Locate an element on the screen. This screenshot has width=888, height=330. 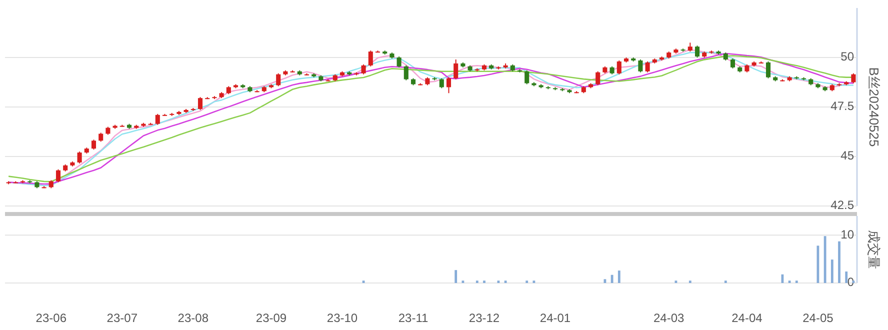
y-axis-title: 成交量 is located at coordinates (874, 249).